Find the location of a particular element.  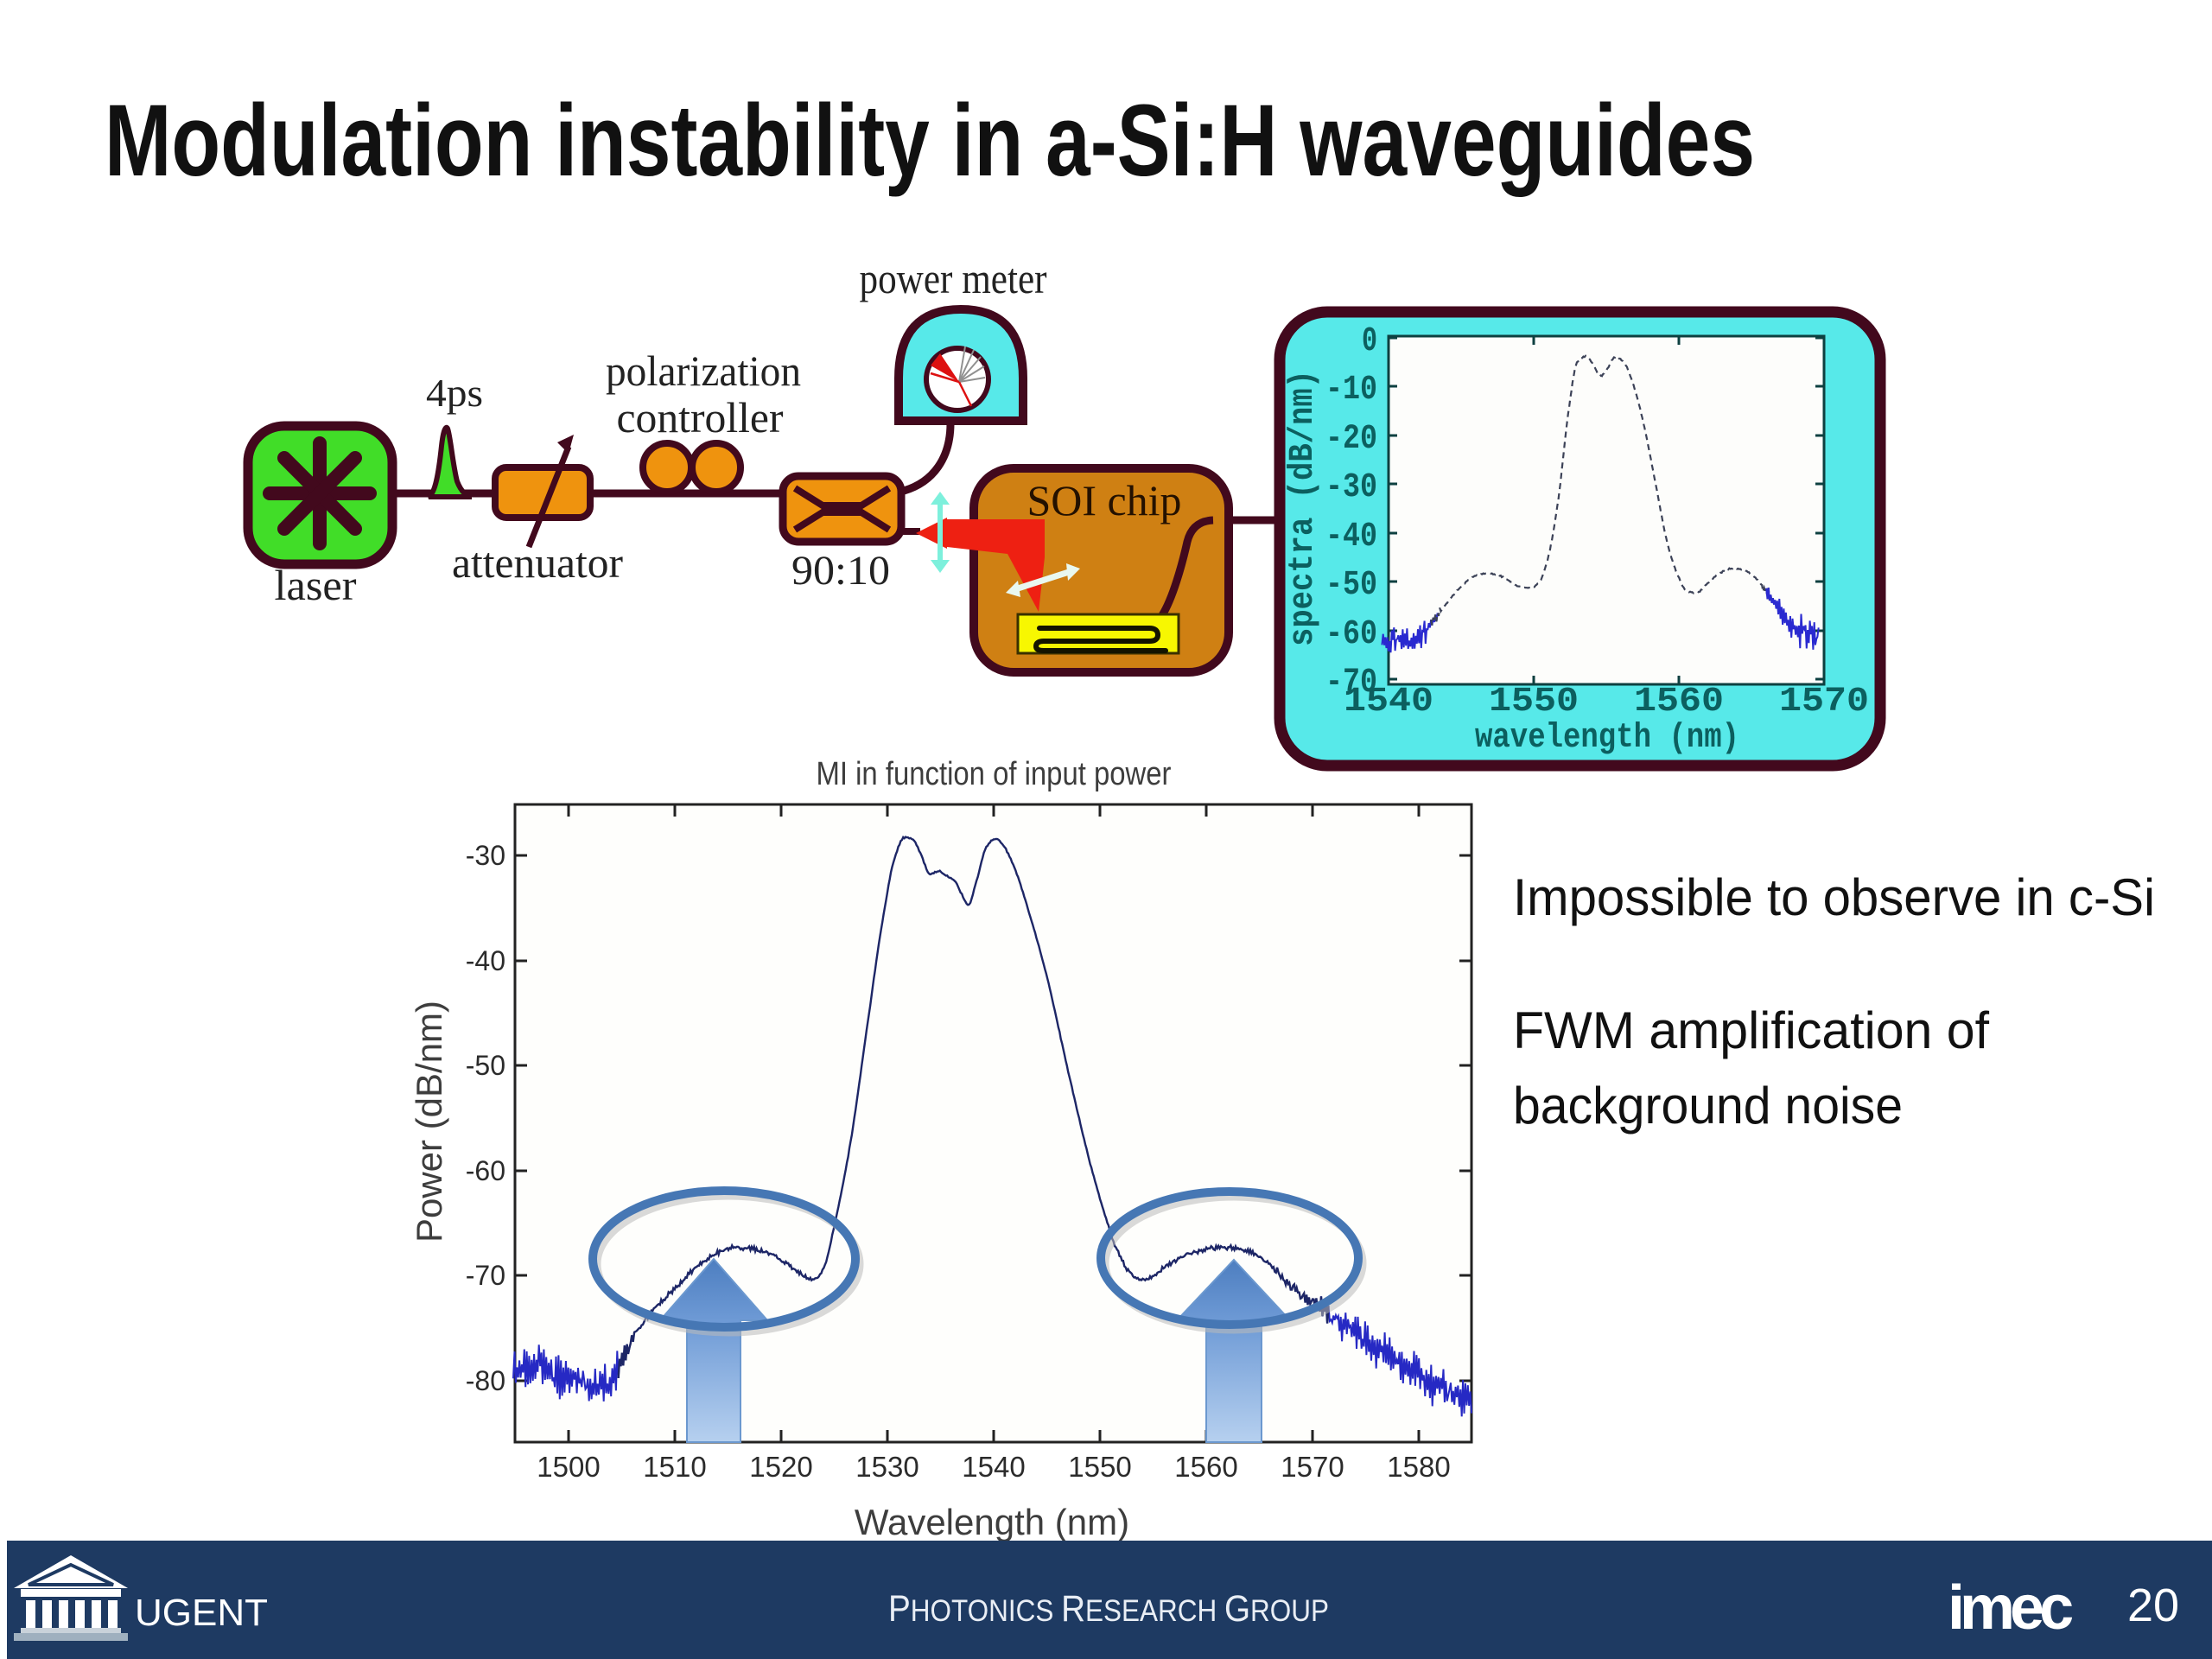

svg-text: background noise is located at coordinates (1708, 1106).